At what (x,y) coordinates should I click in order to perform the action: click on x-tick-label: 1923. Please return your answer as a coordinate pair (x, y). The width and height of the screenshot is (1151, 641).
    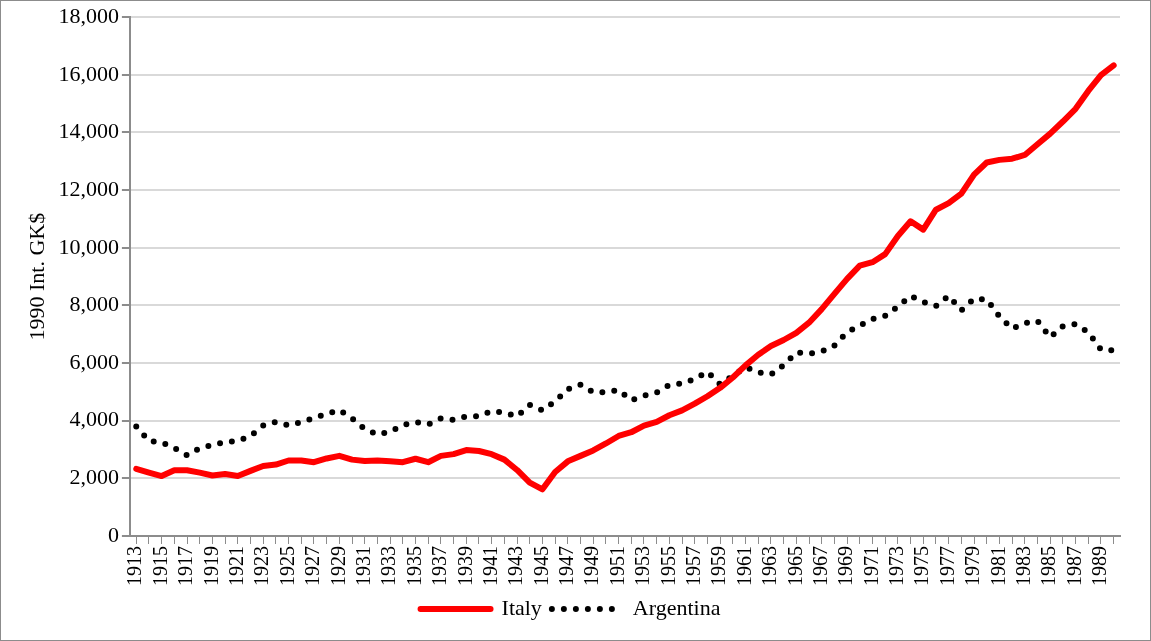
    Looking at the image, I should click on (261, 566).